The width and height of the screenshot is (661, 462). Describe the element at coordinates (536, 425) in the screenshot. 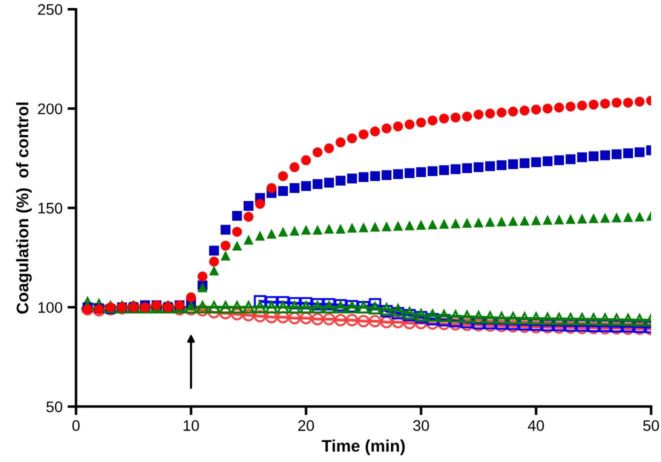

I see `x-tick-label: 40` at that location.